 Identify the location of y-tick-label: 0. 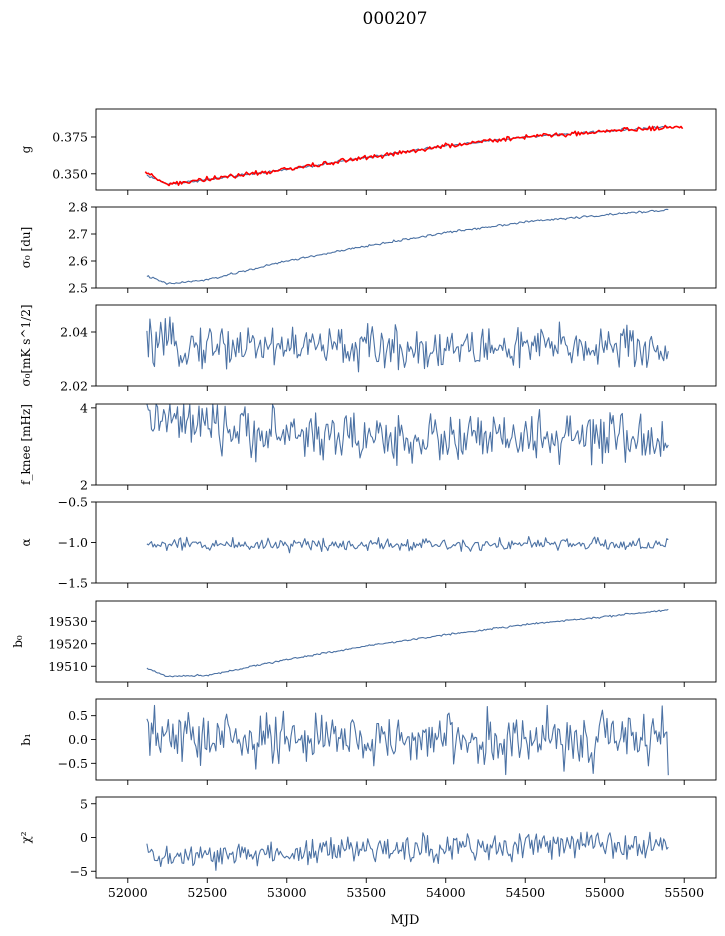
(84, 837).